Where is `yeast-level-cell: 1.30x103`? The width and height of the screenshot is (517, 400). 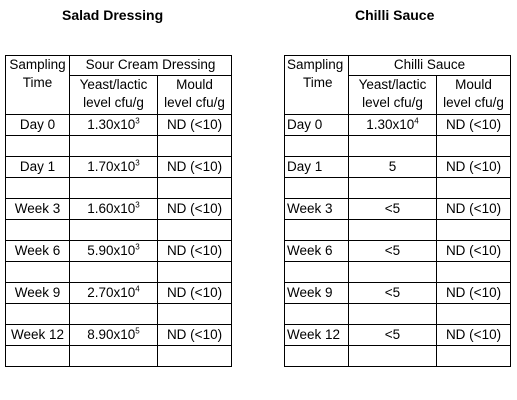 yeast-level-cell: 1.30x103 is located at coordinates (113, 125).